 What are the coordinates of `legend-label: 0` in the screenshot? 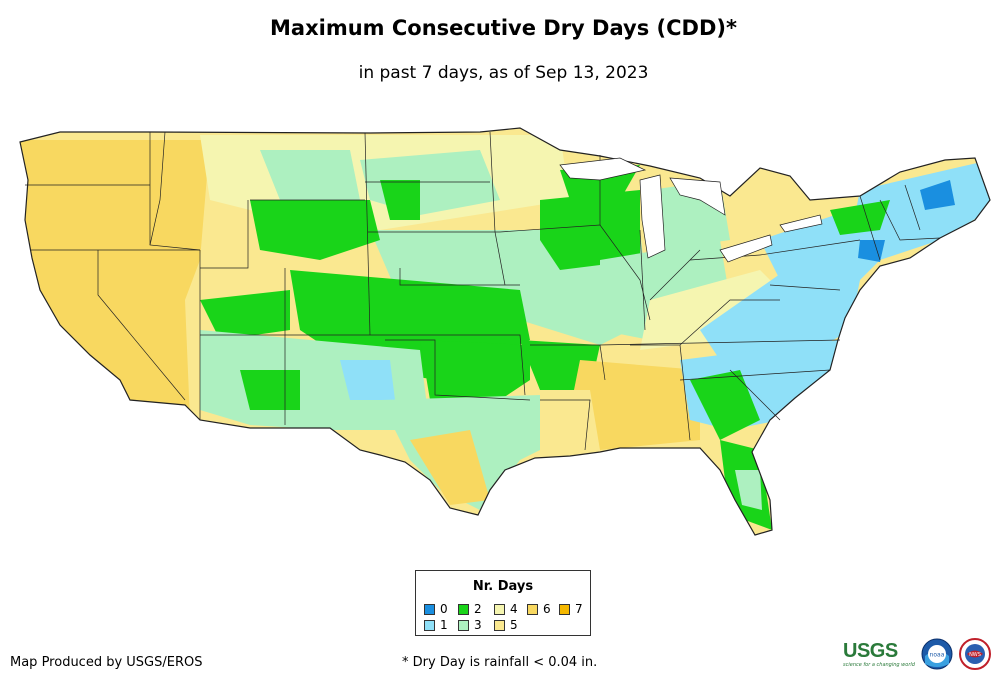 It's located at (444, 609).